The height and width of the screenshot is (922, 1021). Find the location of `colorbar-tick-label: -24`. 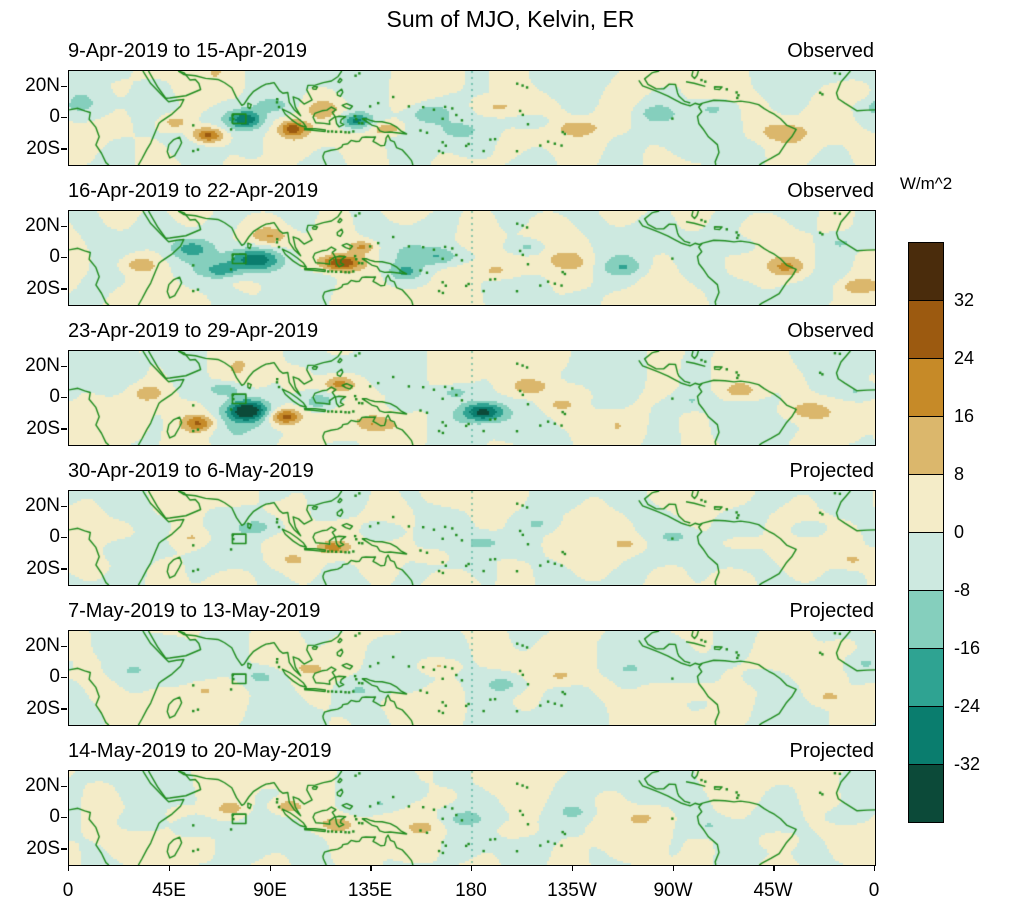

colorbar-tick-label: -24 is located at coordinates (967, 706).